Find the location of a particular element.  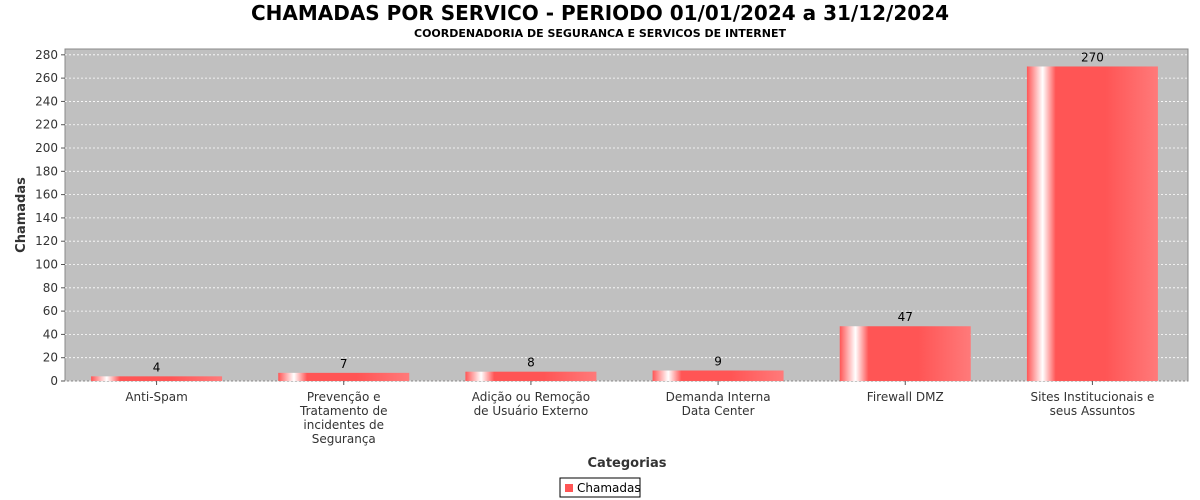

y-tick-label: 100 is located at coordinates (46, 265).